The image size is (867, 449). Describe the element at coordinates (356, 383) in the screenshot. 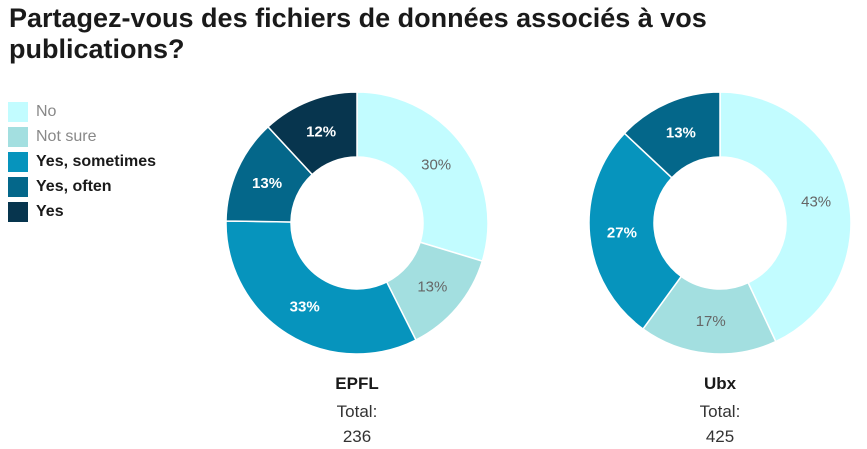

I see `chart-name-epfl: EPFL` at that location.